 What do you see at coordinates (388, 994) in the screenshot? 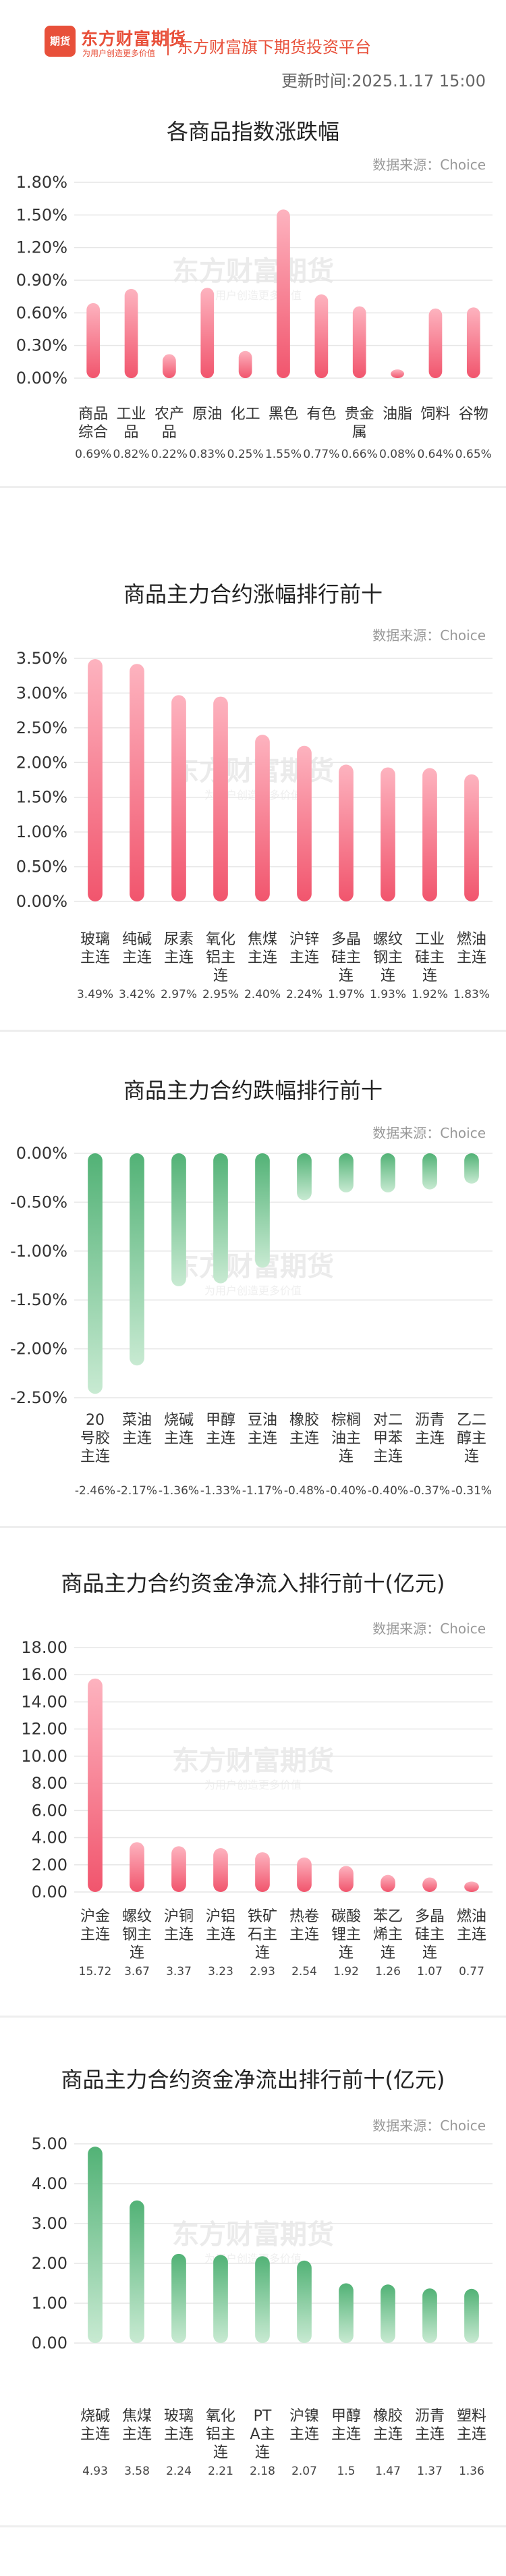
I see `data-label: 1.93%` at bounding box center [388, 994].